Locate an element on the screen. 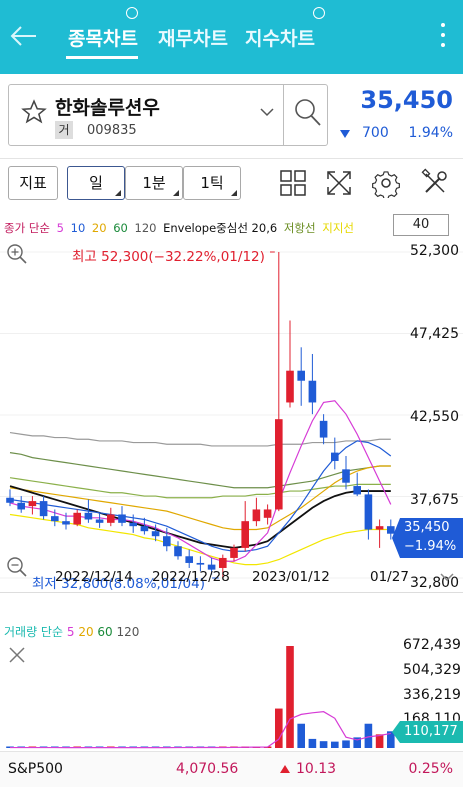 This screenshot has height=787, width=463. legend-resistance: 저항선 is located at coordinates (299, 228).